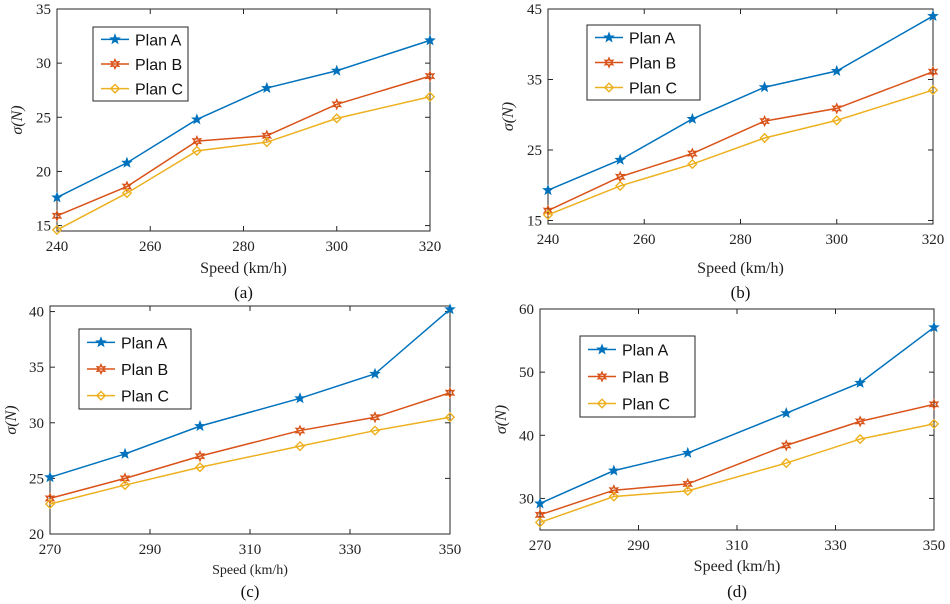 The image size is (950, 604). I want to click on y-tick-label: 20, so click(43, 172).